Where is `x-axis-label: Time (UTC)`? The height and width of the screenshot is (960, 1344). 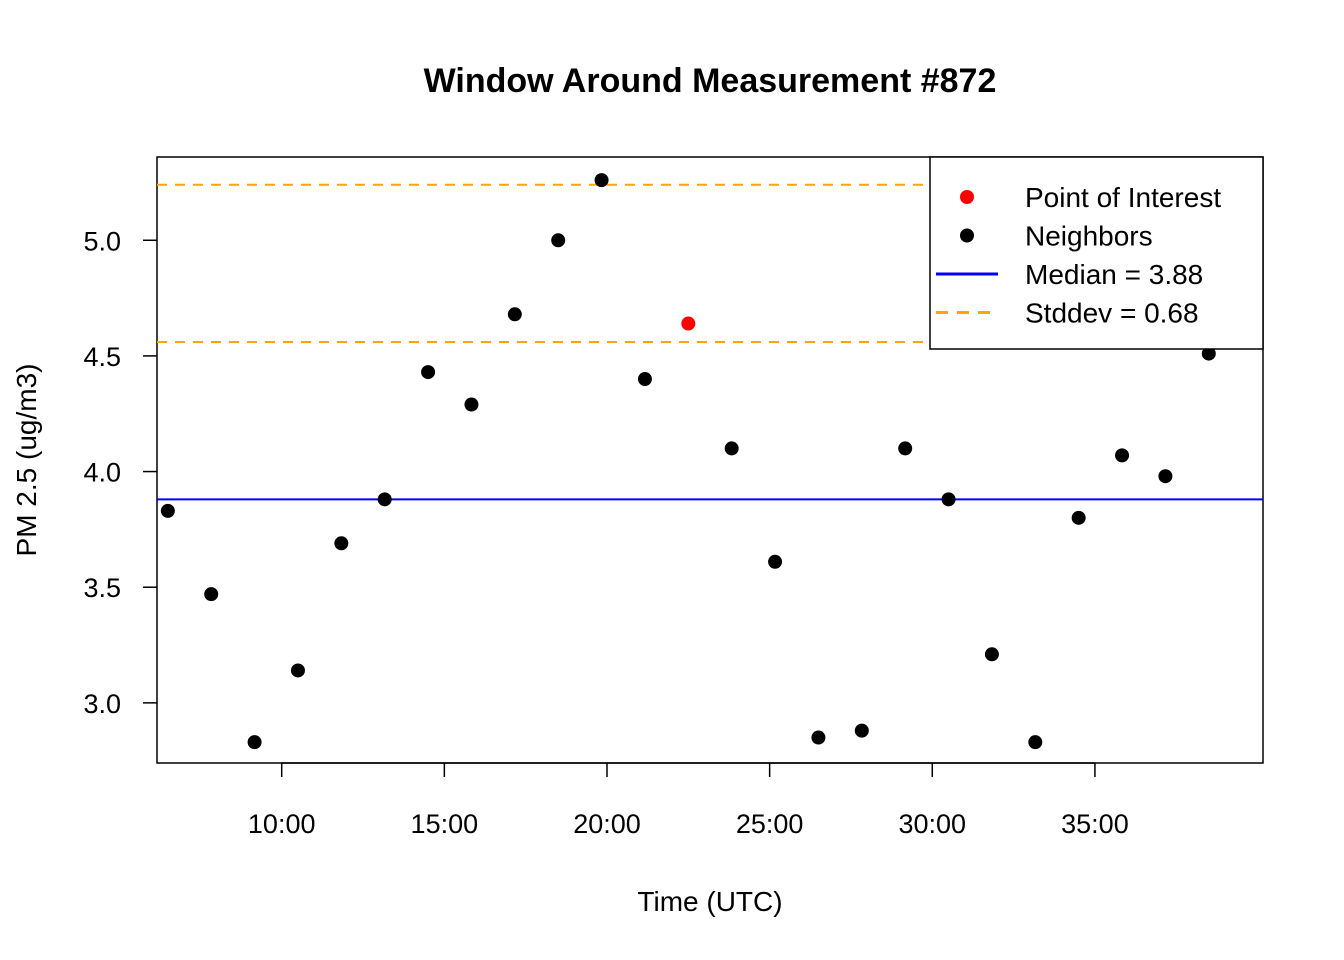 x-axis-label: Time (UTC) is located at coordinates (709, 901).